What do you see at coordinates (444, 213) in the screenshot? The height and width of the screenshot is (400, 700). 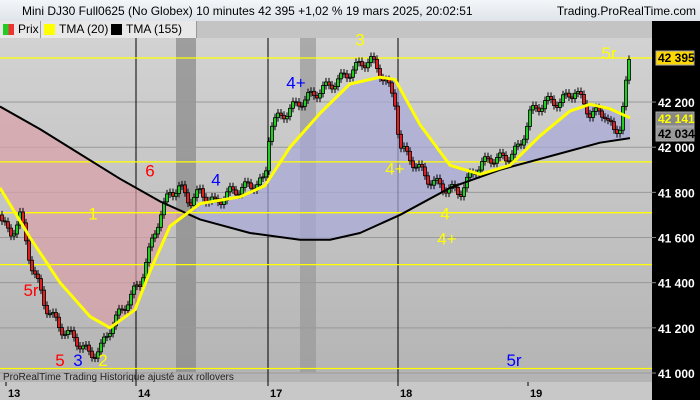 I see `wave-annotation: 4` at bounding box center [444, 213].